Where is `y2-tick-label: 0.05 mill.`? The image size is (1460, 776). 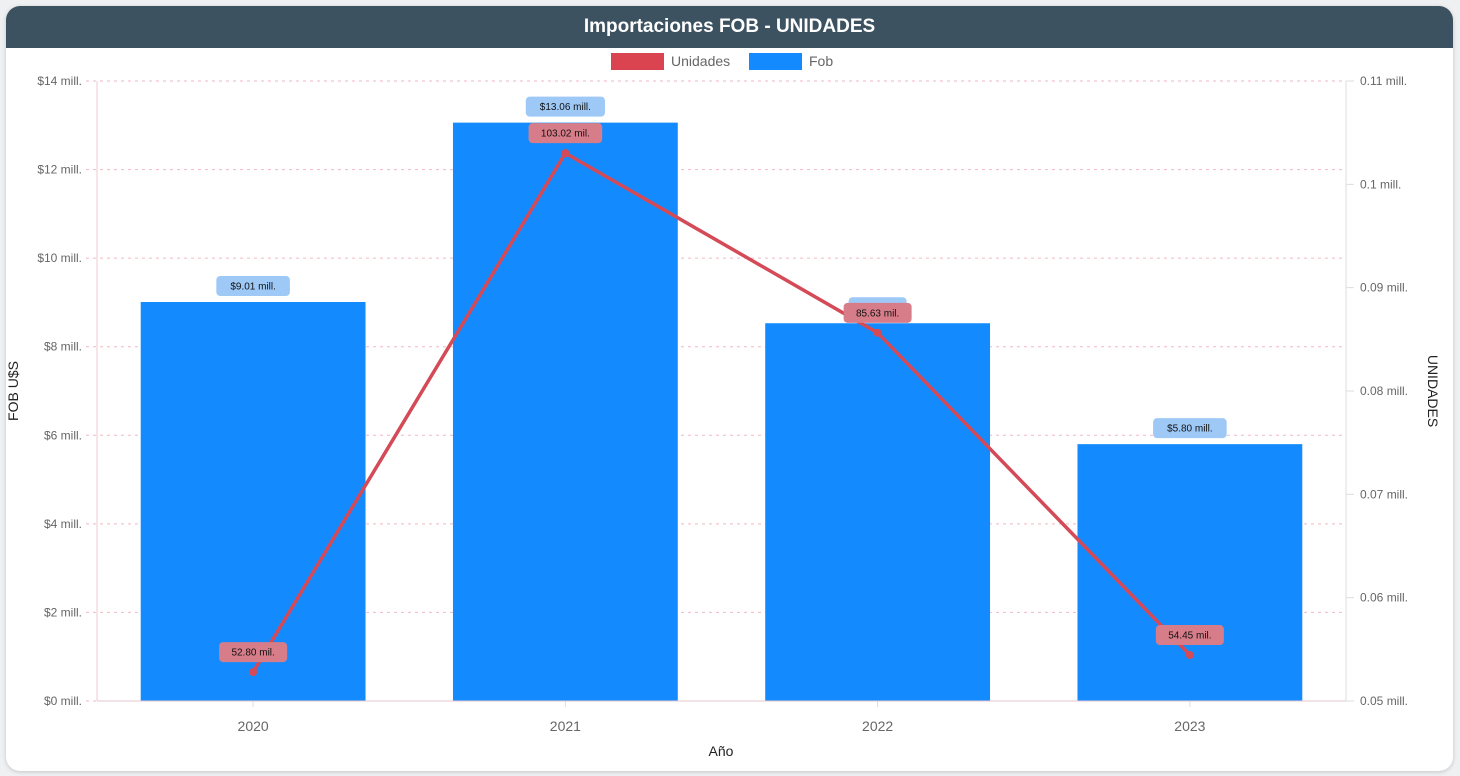 y2-tick-label: 0.05 mill. is located at coordinates (1384, 701).